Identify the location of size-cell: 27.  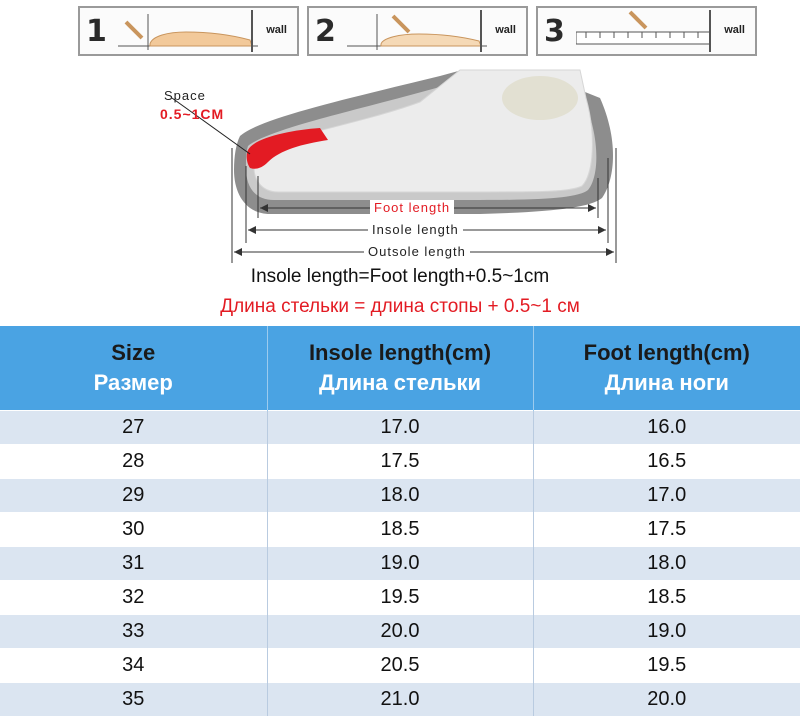
(133, 427).